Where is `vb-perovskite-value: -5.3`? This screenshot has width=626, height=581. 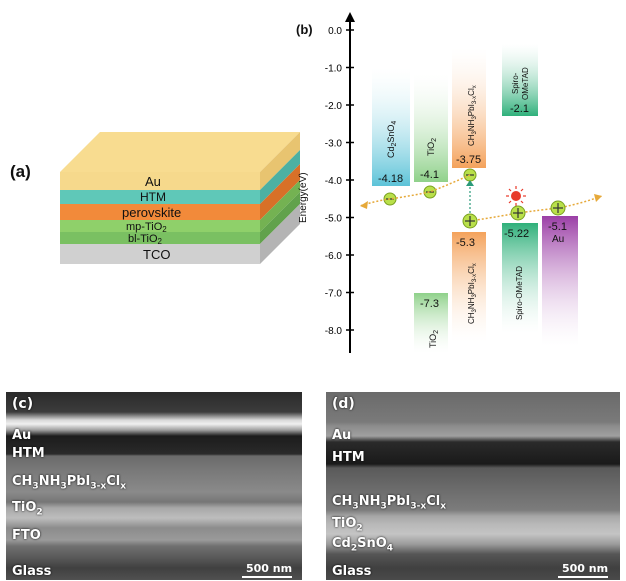 vb-perovskite-value: -5.3 is located at coordinates (465, 243).